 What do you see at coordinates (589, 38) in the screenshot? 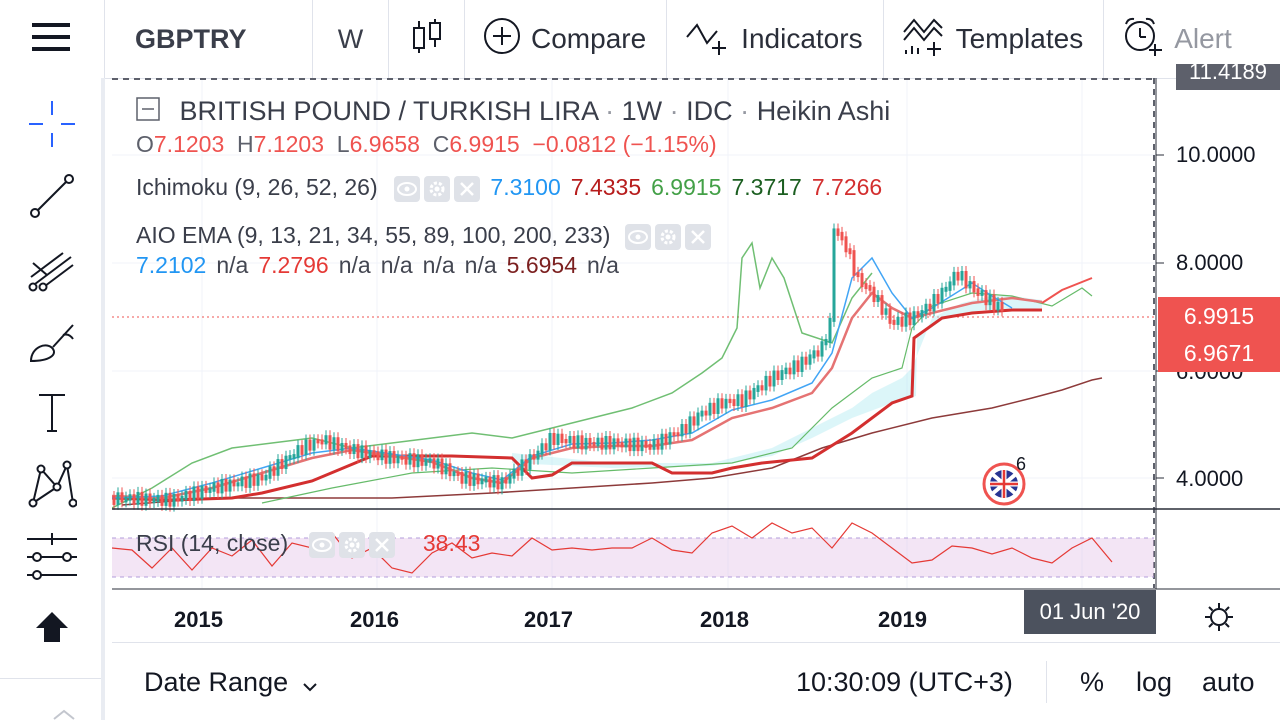
I see `compare-label: Compare` at bounding box center [589, 38].